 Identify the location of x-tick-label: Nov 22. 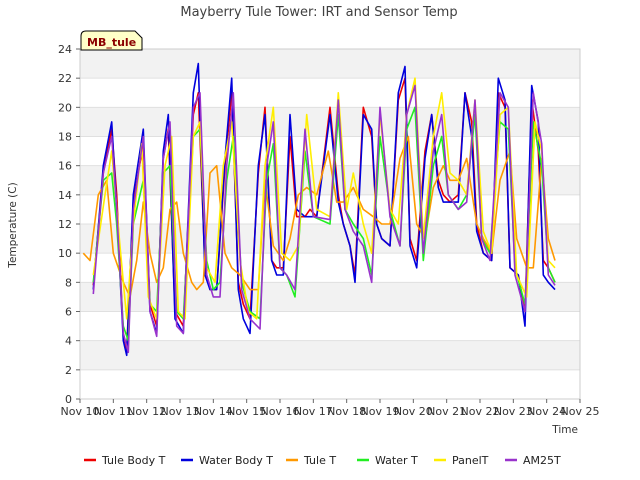
(480, 411).